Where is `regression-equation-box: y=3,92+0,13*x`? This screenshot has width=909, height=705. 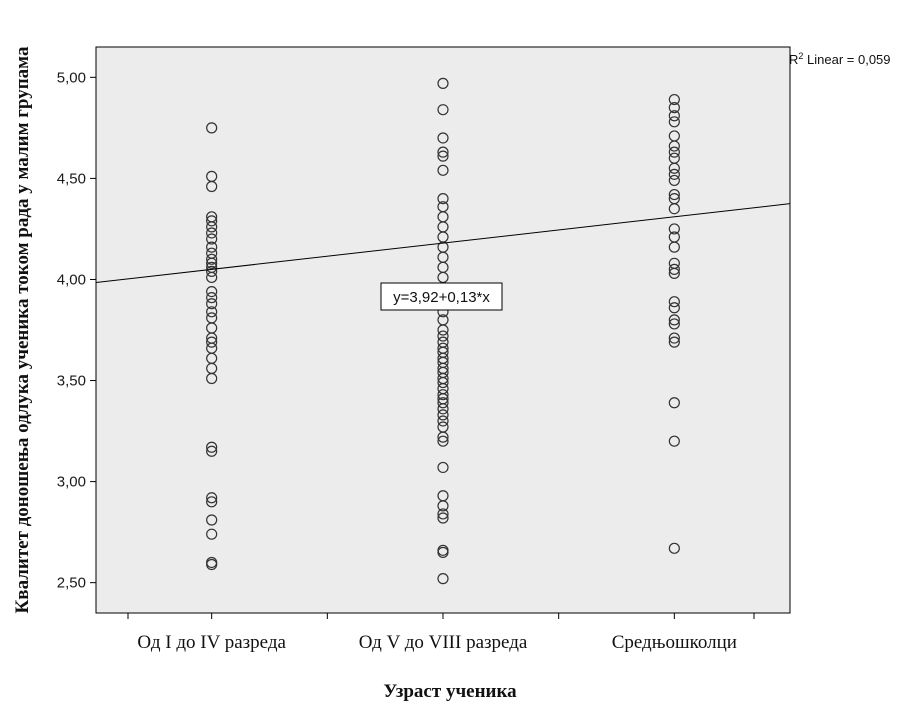 regression-equation-box: y=3,92+0,13*x is located at coordinates (441, 296).